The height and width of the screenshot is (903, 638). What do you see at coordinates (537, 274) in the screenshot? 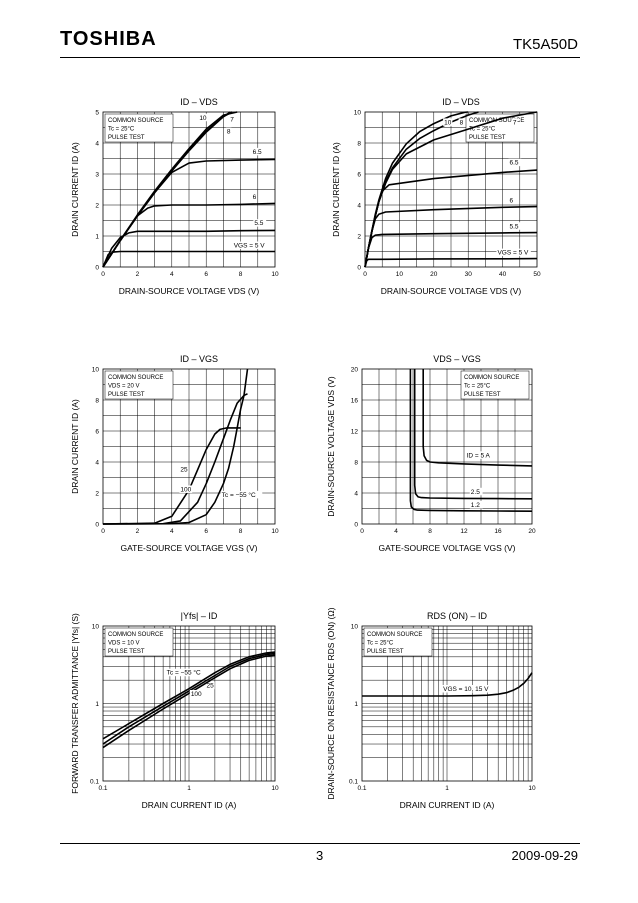
I see `x-tick-label: 50` at bounding box center [537, 274].